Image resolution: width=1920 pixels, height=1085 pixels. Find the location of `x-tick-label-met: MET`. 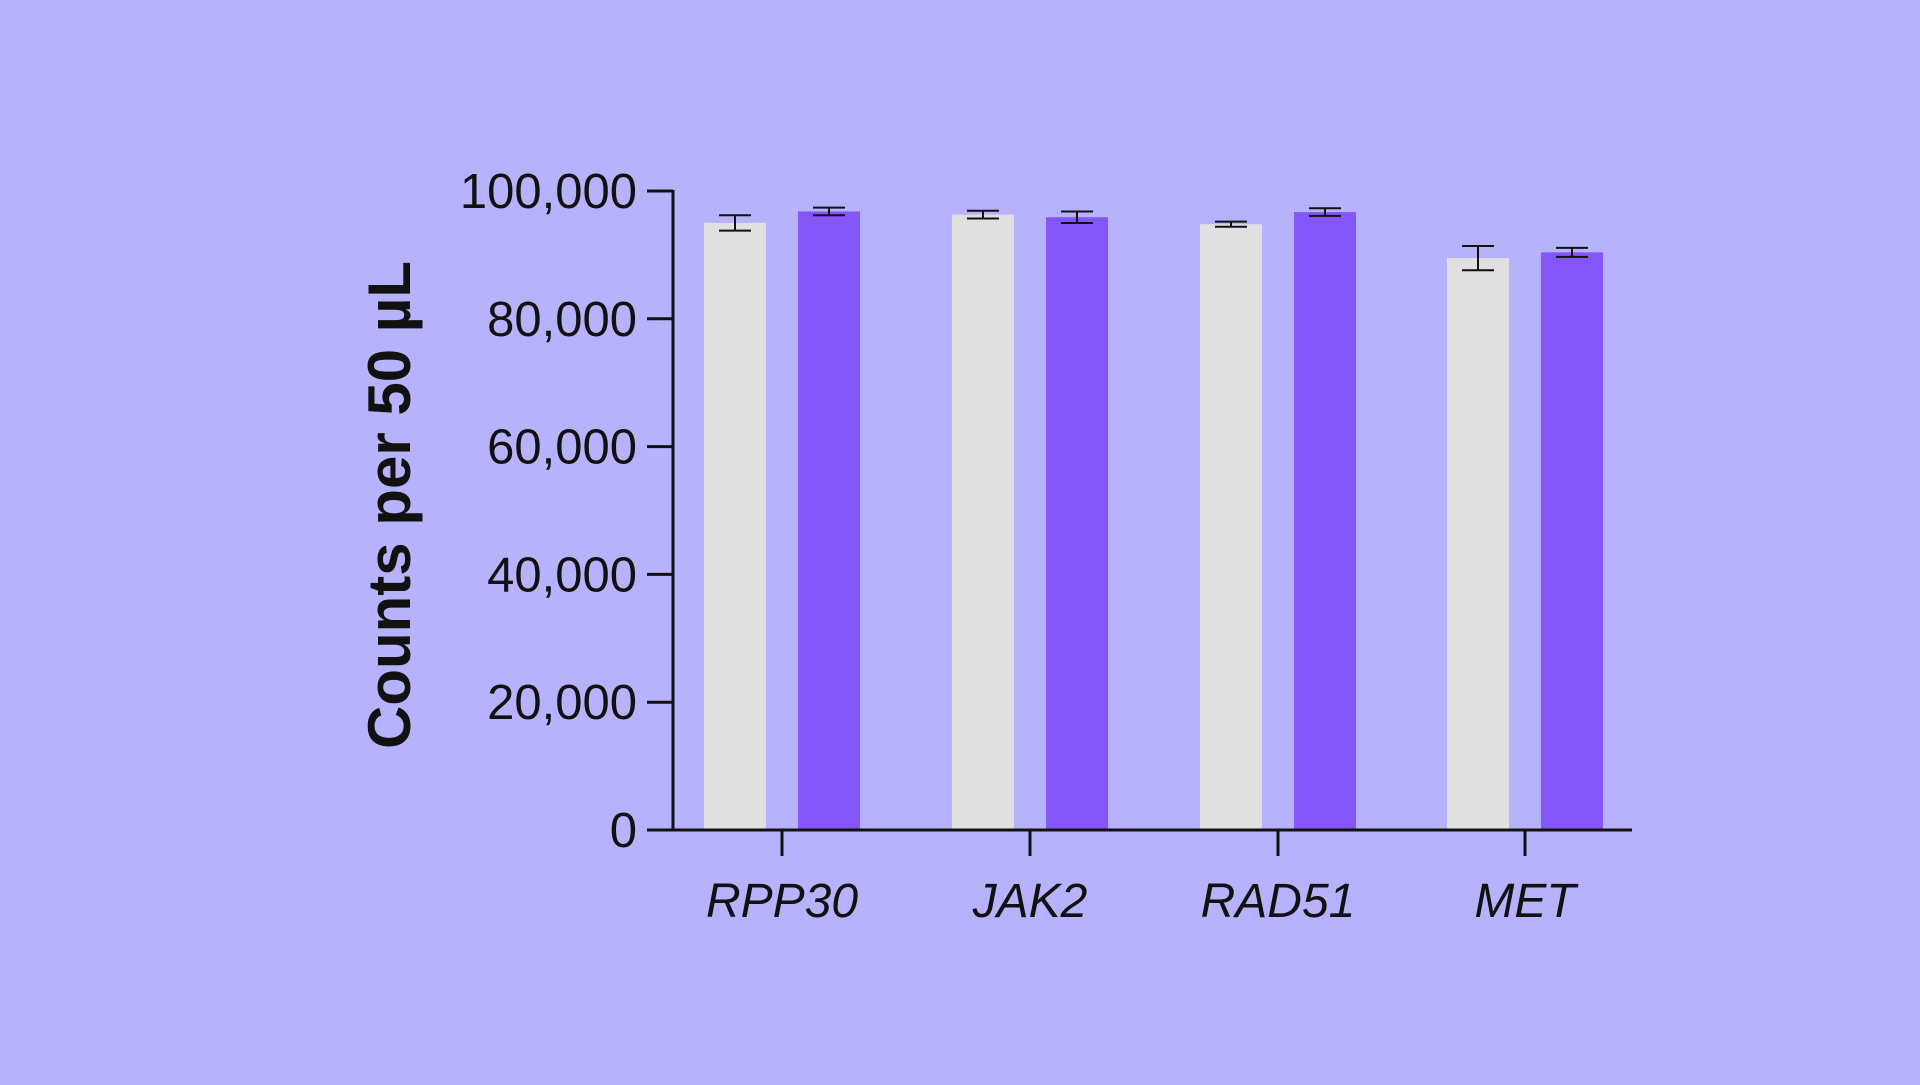

x-tick-label-met: MET is located at coordinates (1526, 901).